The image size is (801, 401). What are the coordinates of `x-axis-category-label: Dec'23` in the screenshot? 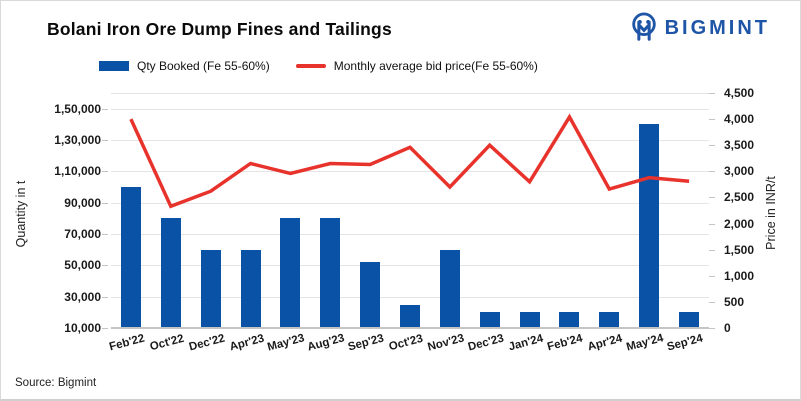 It's located at (485, 343).